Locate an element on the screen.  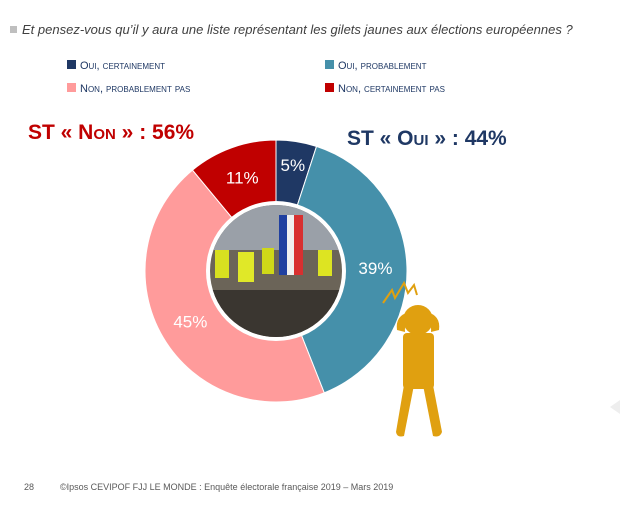
data-label: 45% is located at coordinates (190, 322).